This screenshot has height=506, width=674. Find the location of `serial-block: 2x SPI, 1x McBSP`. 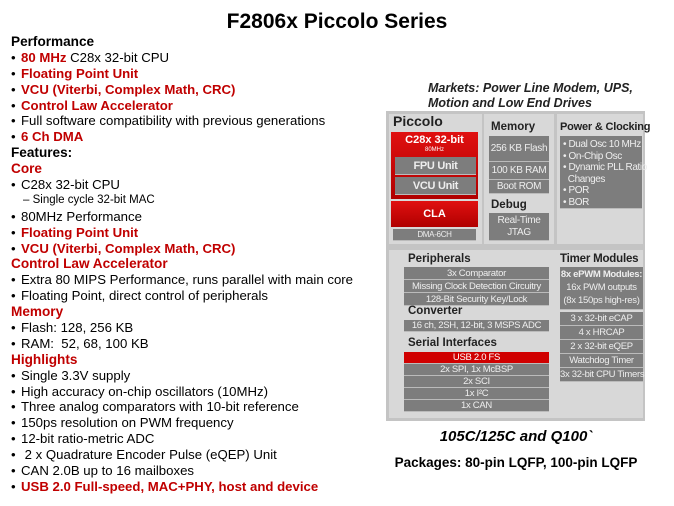

serial-block: 2x SPI, 1x McBSP is located at coordinates (476, 370).